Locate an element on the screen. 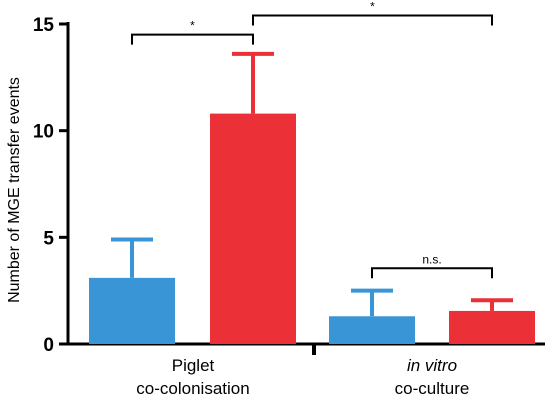 Image resolution: width=550 pixels, height=403 pixels. significance-label-2: n.s. is located at coordinates (431, 259).